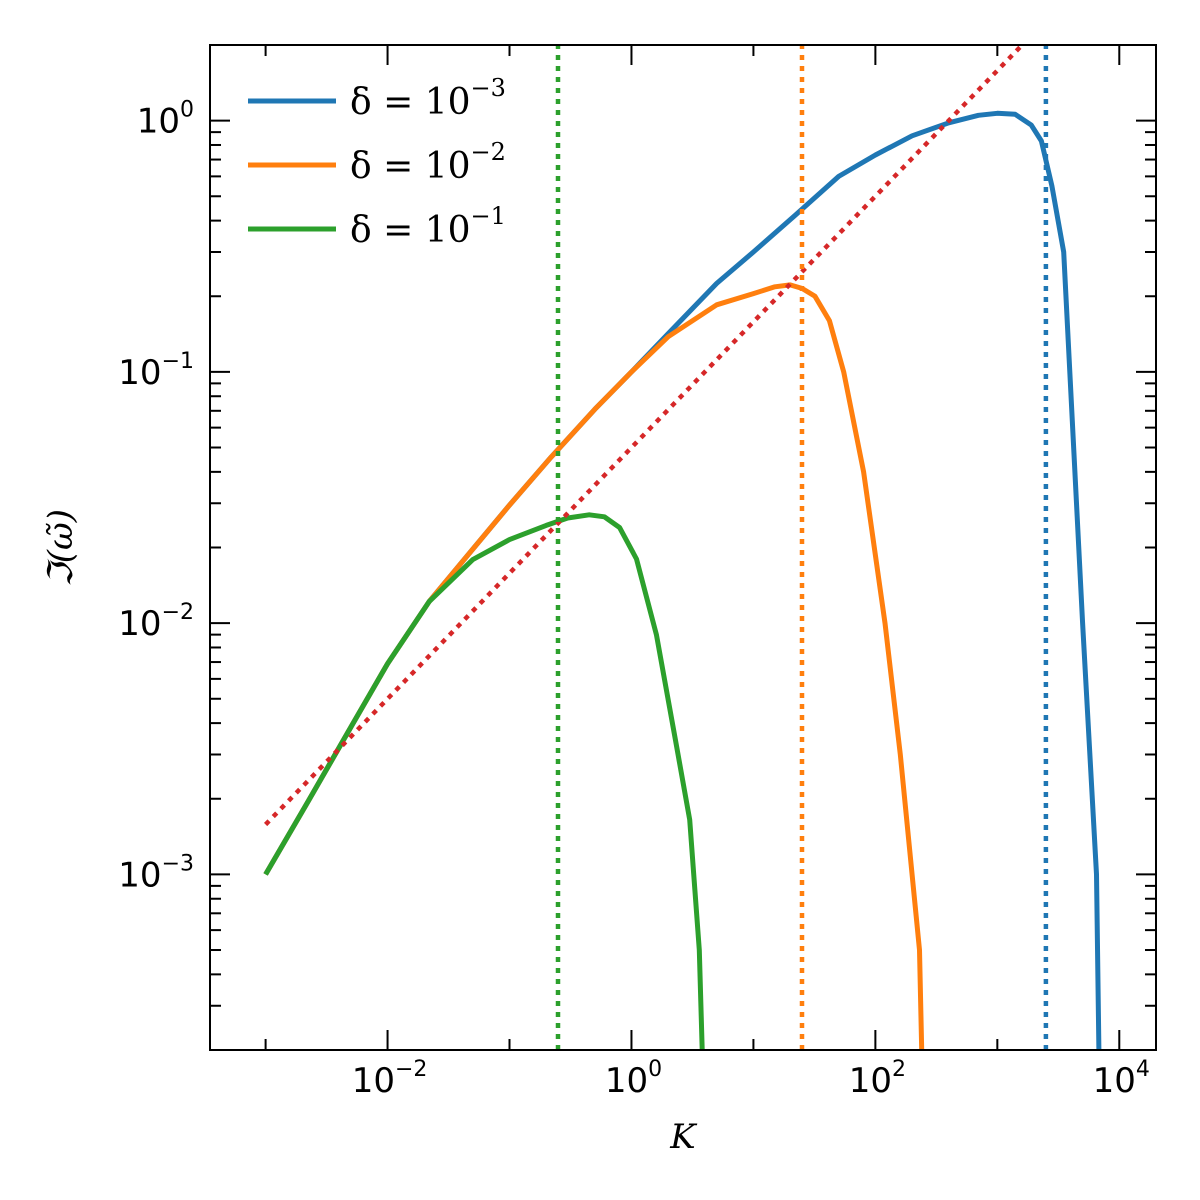 The width and height of the screenshot is (1200, 1200). I want to click on y-tick-label: 10⁻³, so click(156, 873).